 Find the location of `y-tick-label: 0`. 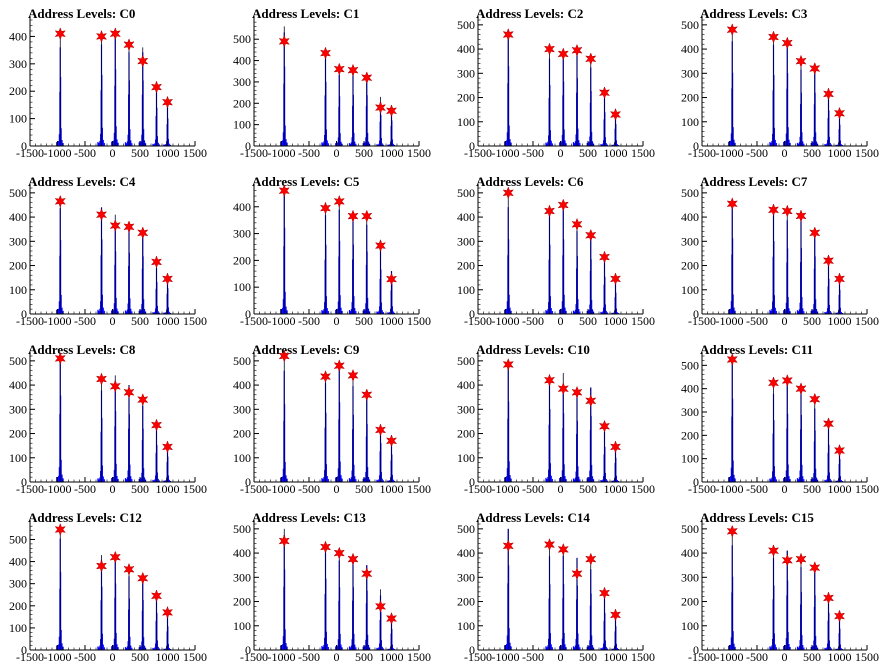

y-tick-label: 0 is located at coordinates (472, 314).